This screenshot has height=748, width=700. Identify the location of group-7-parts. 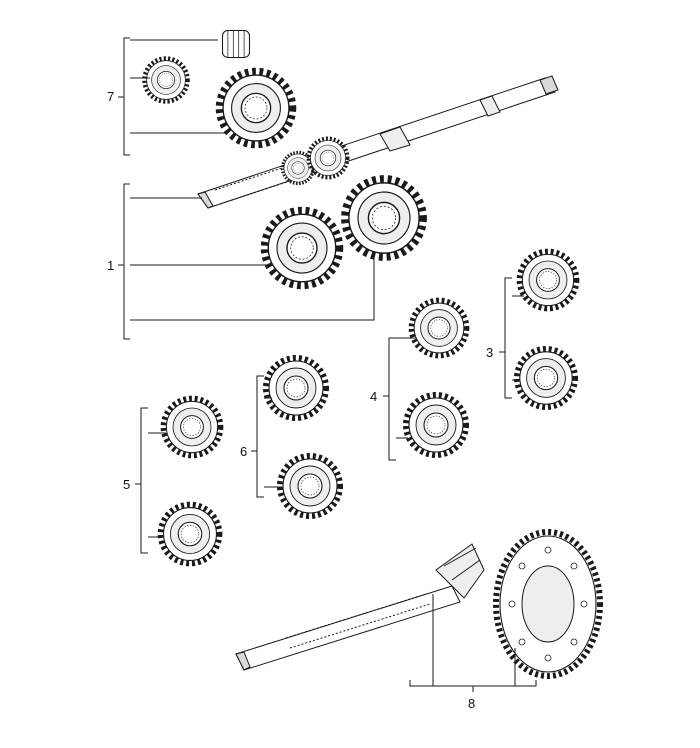
(218, 87).